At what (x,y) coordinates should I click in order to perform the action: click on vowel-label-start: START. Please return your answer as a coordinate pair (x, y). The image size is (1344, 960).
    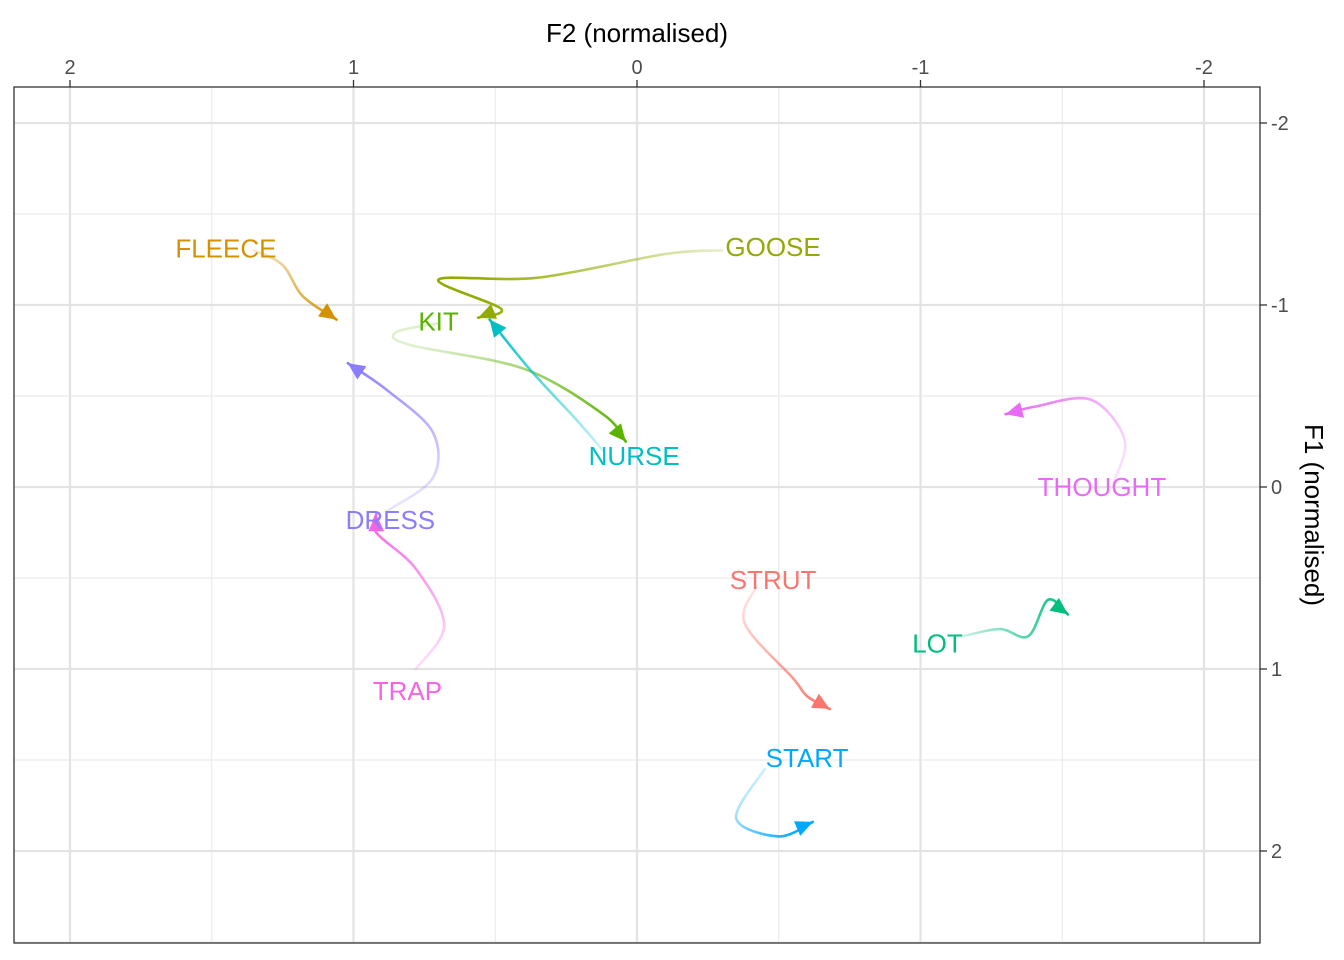
    Looking at the image, I should click on (807, 758).